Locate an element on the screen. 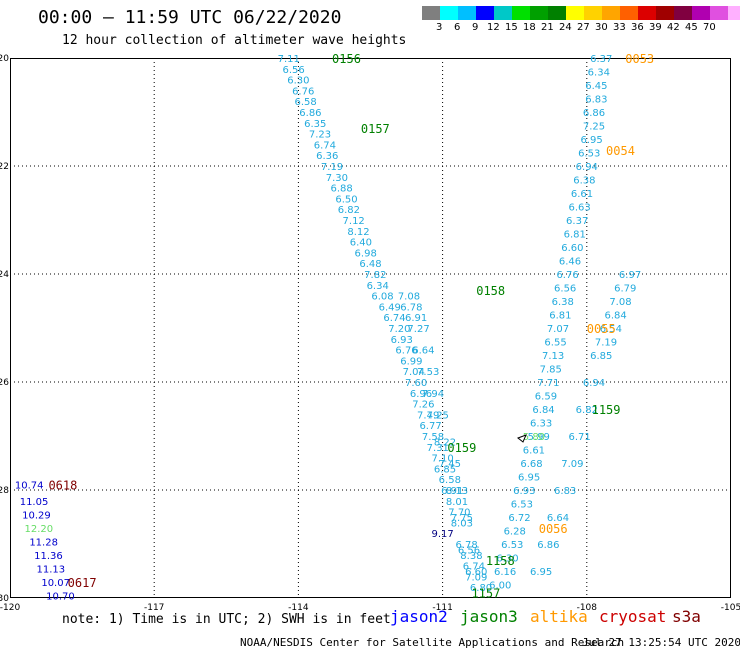  pass-time-label: 0617 is located at coordinates (82, 583).